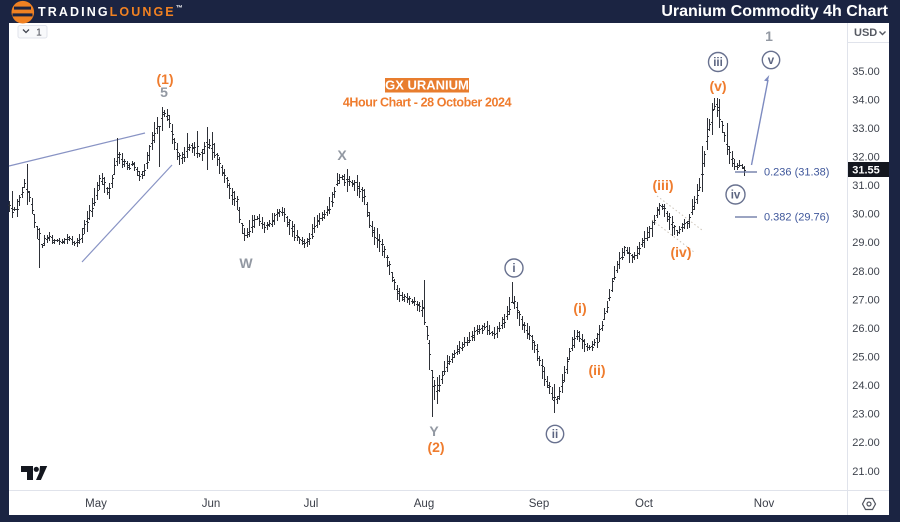 This screenshot has width=900, height=522. Describe the element at coordinates (424, 504) in the screenshot. I see `svg-text: Aug` at that location.